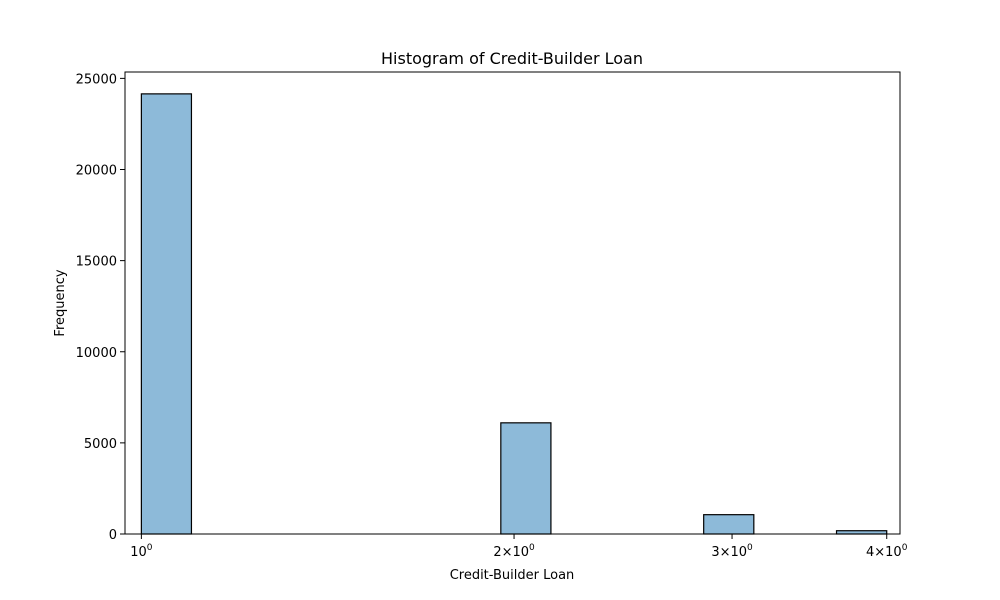  I want to click on x-axis-label: Credit-Builder Loan, so click(512, 575).